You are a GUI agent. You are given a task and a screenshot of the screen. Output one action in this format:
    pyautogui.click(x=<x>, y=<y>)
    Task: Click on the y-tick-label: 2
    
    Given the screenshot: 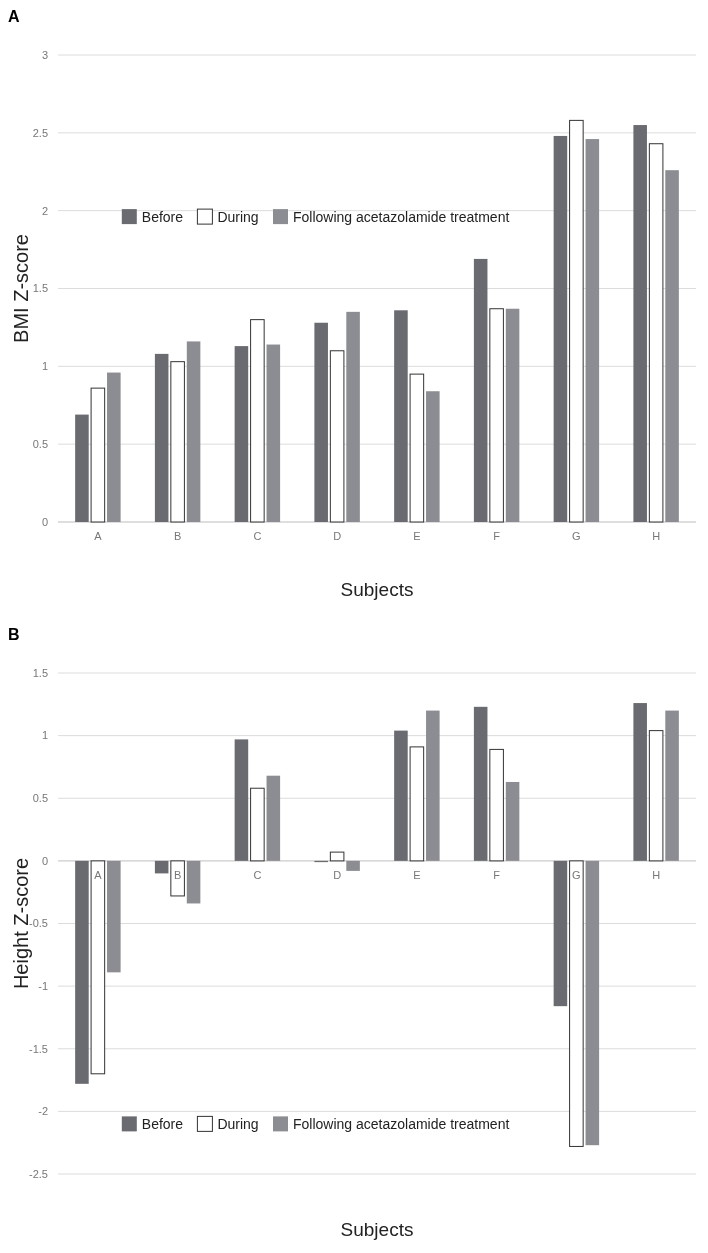 What is the action you would take?
    pyautogui.click(x=44, y=210)
    